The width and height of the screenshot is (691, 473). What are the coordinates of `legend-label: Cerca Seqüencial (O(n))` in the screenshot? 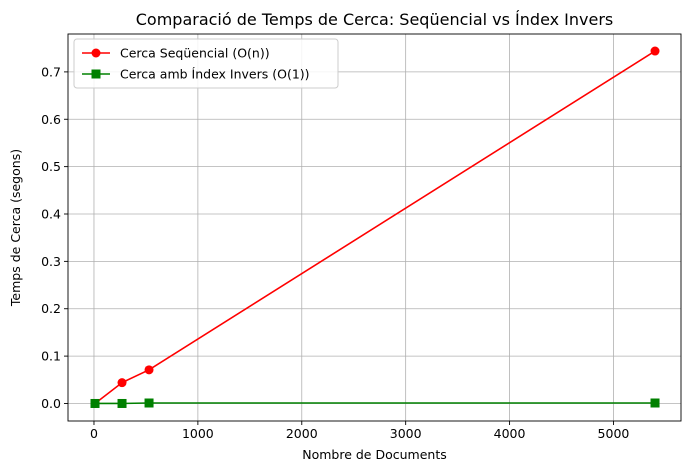 It's located at (195, 53).